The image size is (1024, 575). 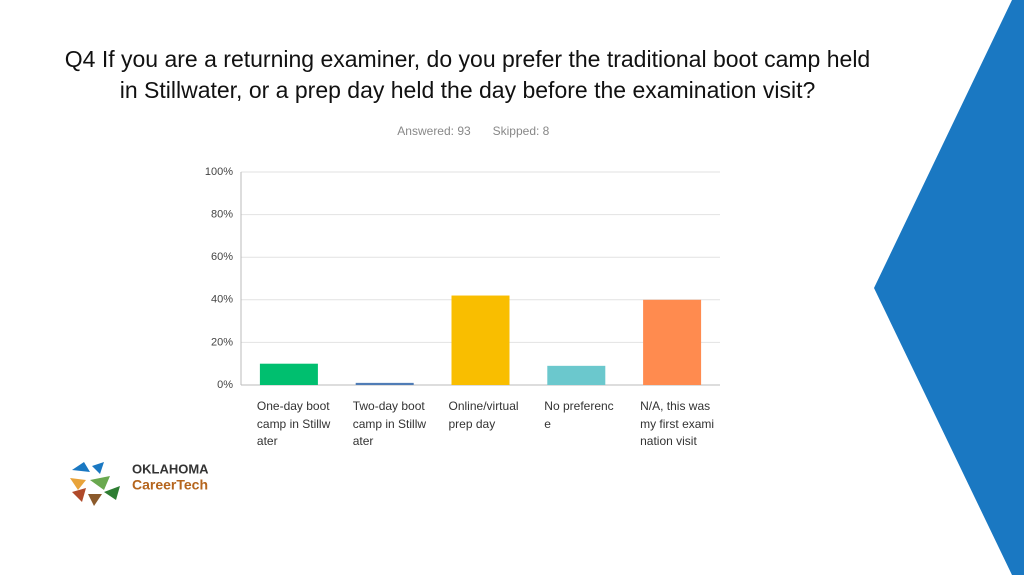 I want to click on decor-triangle, so click(x=949, y=287).